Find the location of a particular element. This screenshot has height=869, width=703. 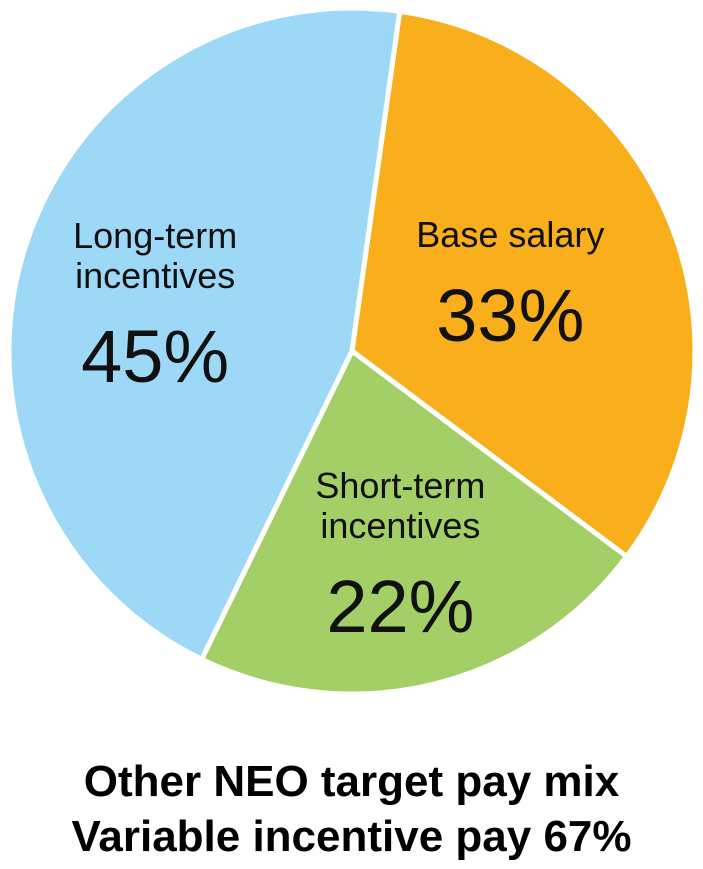

slice-value-0: 33% is located at coordinates (510, 315).